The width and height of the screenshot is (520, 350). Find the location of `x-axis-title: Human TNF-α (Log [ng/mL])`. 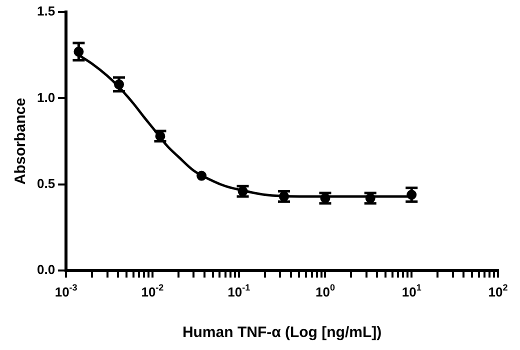

x-axis-title: Human TNF-α (Log [ng/mL]) is located at coordinates (282, 333).